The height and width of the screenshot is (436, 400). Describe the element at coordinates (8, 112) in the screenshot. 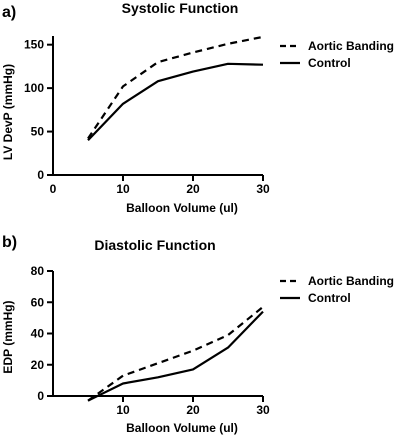

I see `panel-a-y-axis-label: LV DevP (mmHg)` at that location.